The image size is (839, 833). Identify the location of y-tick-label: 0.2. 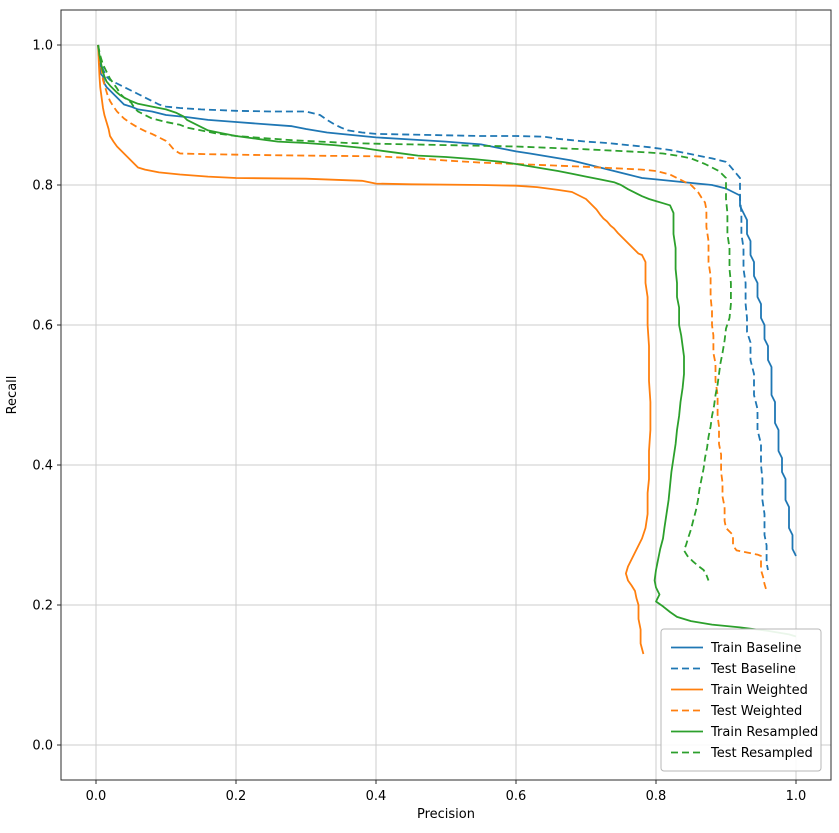
(42, 606).